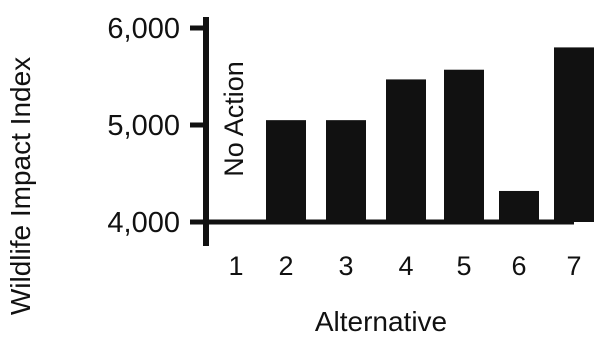 The image size is (601, 353). Describe the element at coordinates (20, 186) in the screenshot. I see `y-axis-title: Wildlife Impact Index` at that location.